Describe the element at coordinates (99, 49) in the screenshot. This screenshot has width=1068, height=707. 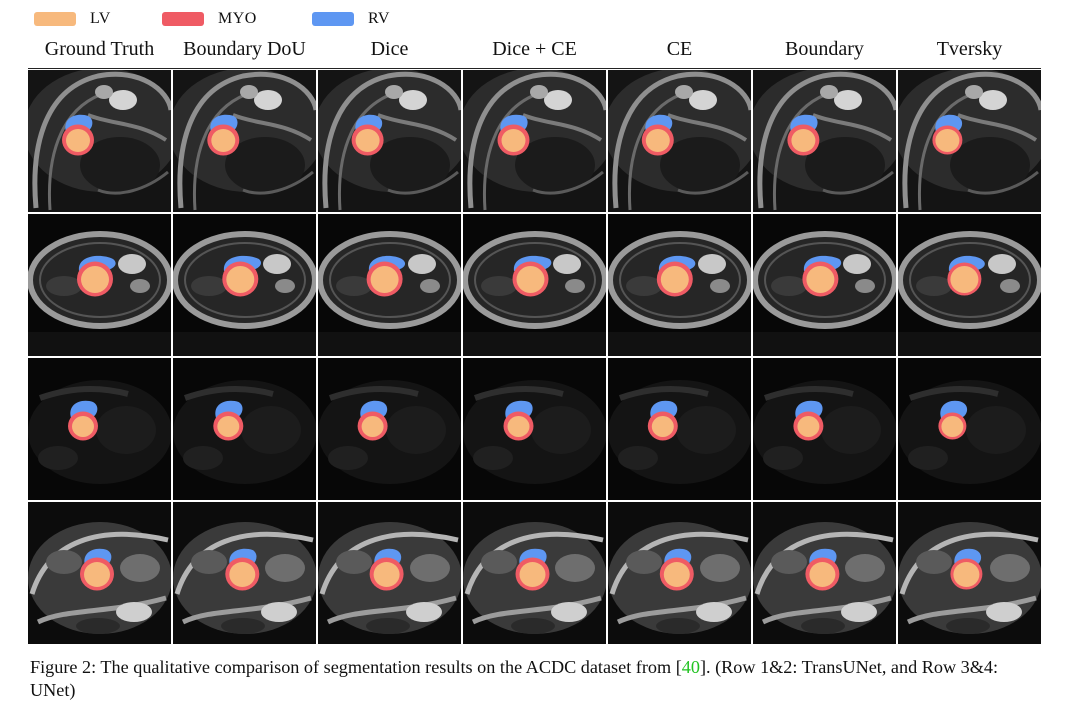
I see `column-header-ground-truth: Ground Truth` at that location.